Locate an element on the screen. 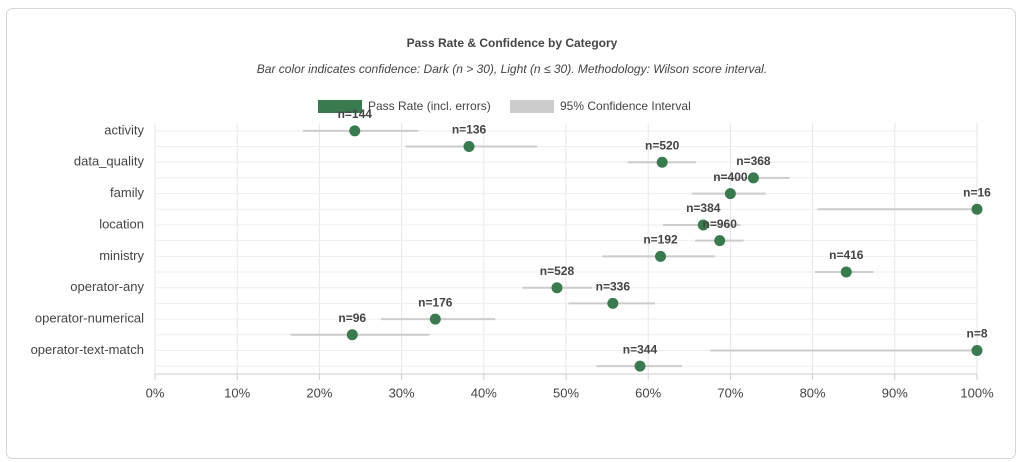 Image resolution: width=1024 pixels, height=462 pixels. x-tick-label: 60% is located at coordinates (648, 392).